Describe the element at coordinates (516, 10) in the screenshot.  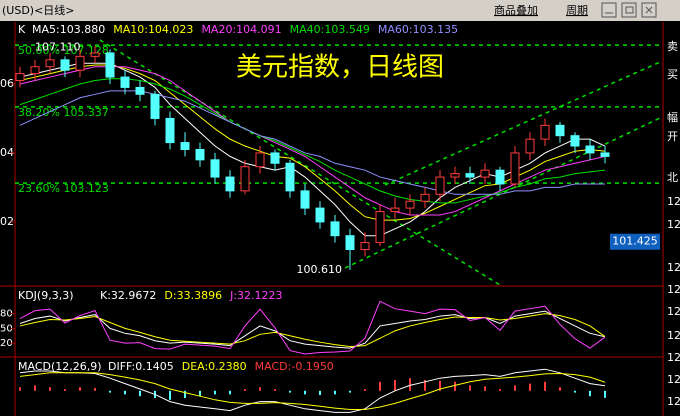
I see `menu-item: 商品叠加` at that location.